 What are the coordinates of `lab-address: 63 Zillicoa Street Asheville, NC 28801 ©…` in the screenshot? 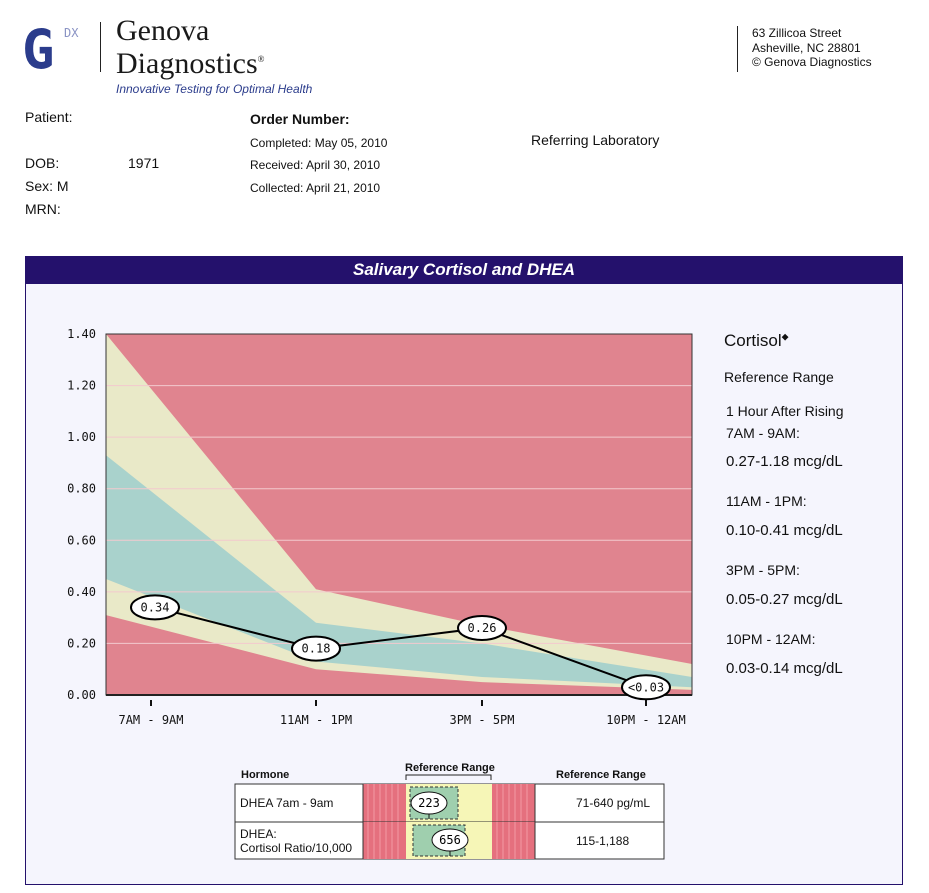 It's located at (812, 48).